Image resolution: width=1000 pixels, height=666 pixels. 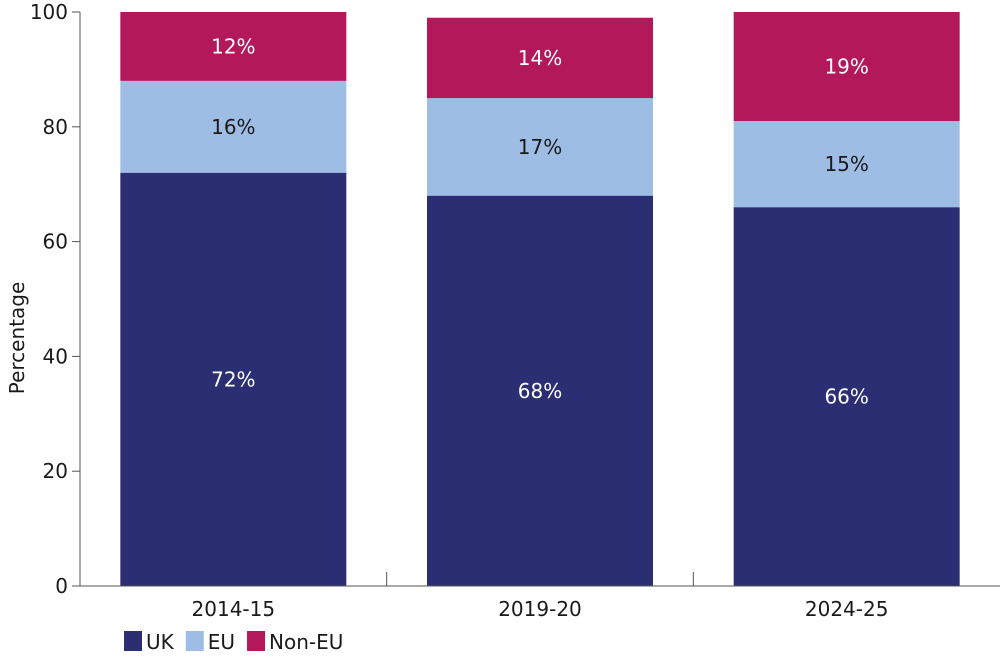 What do you see at coordinates (55, 242) in the screenshot?
I see `y-tick-label: 60` at bounding box center [55, 242].